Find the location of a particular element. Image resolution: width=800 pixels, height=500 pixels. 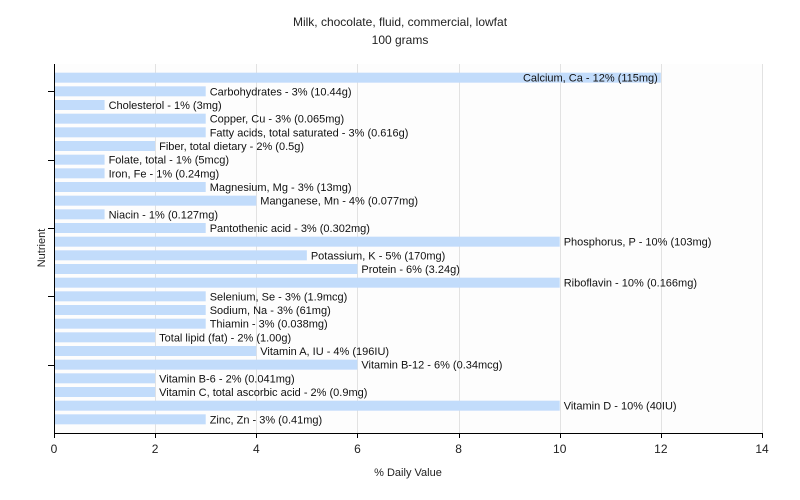

bar-label: Selenium, Se - 3% (1.9mcg) is located at coordinates (279, 297).